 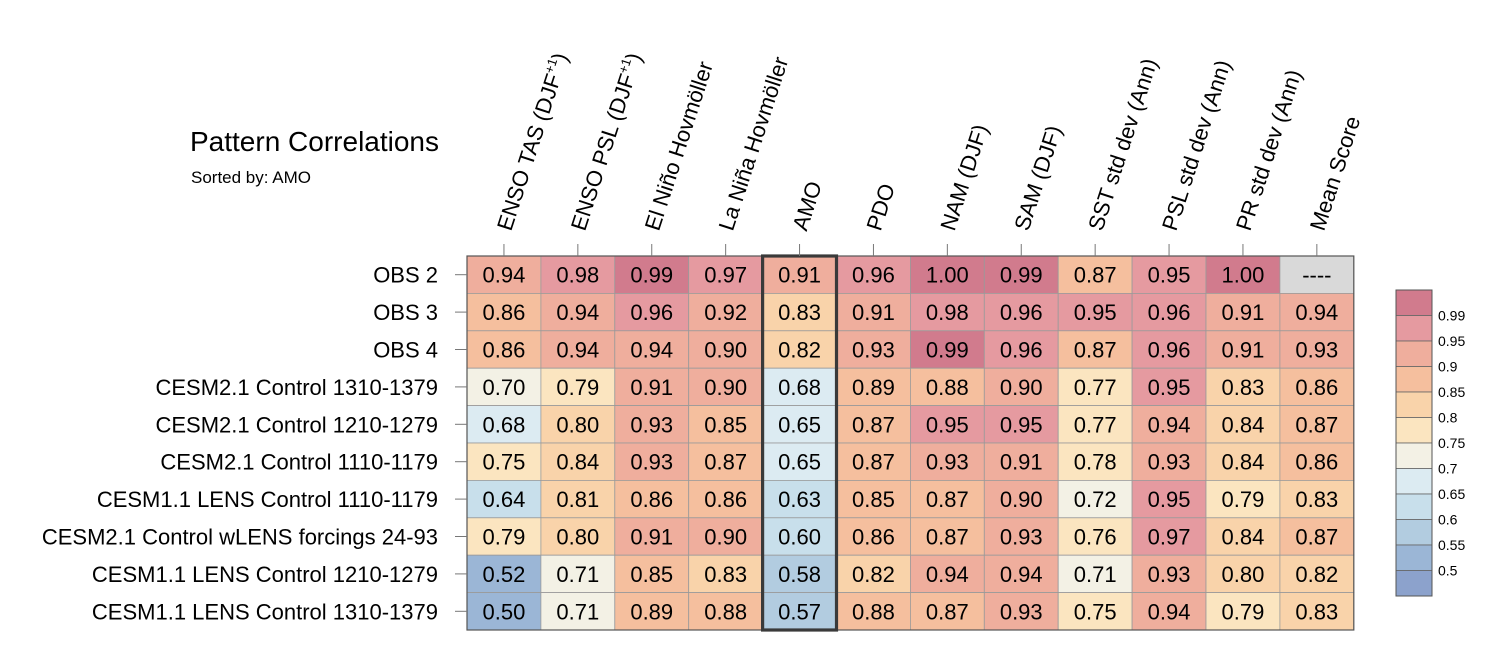 What do you see at coordinates (1037, 177) in the screenshot?
I see `column-label: SAM (DJF)` at bounding box center [1037, 177].